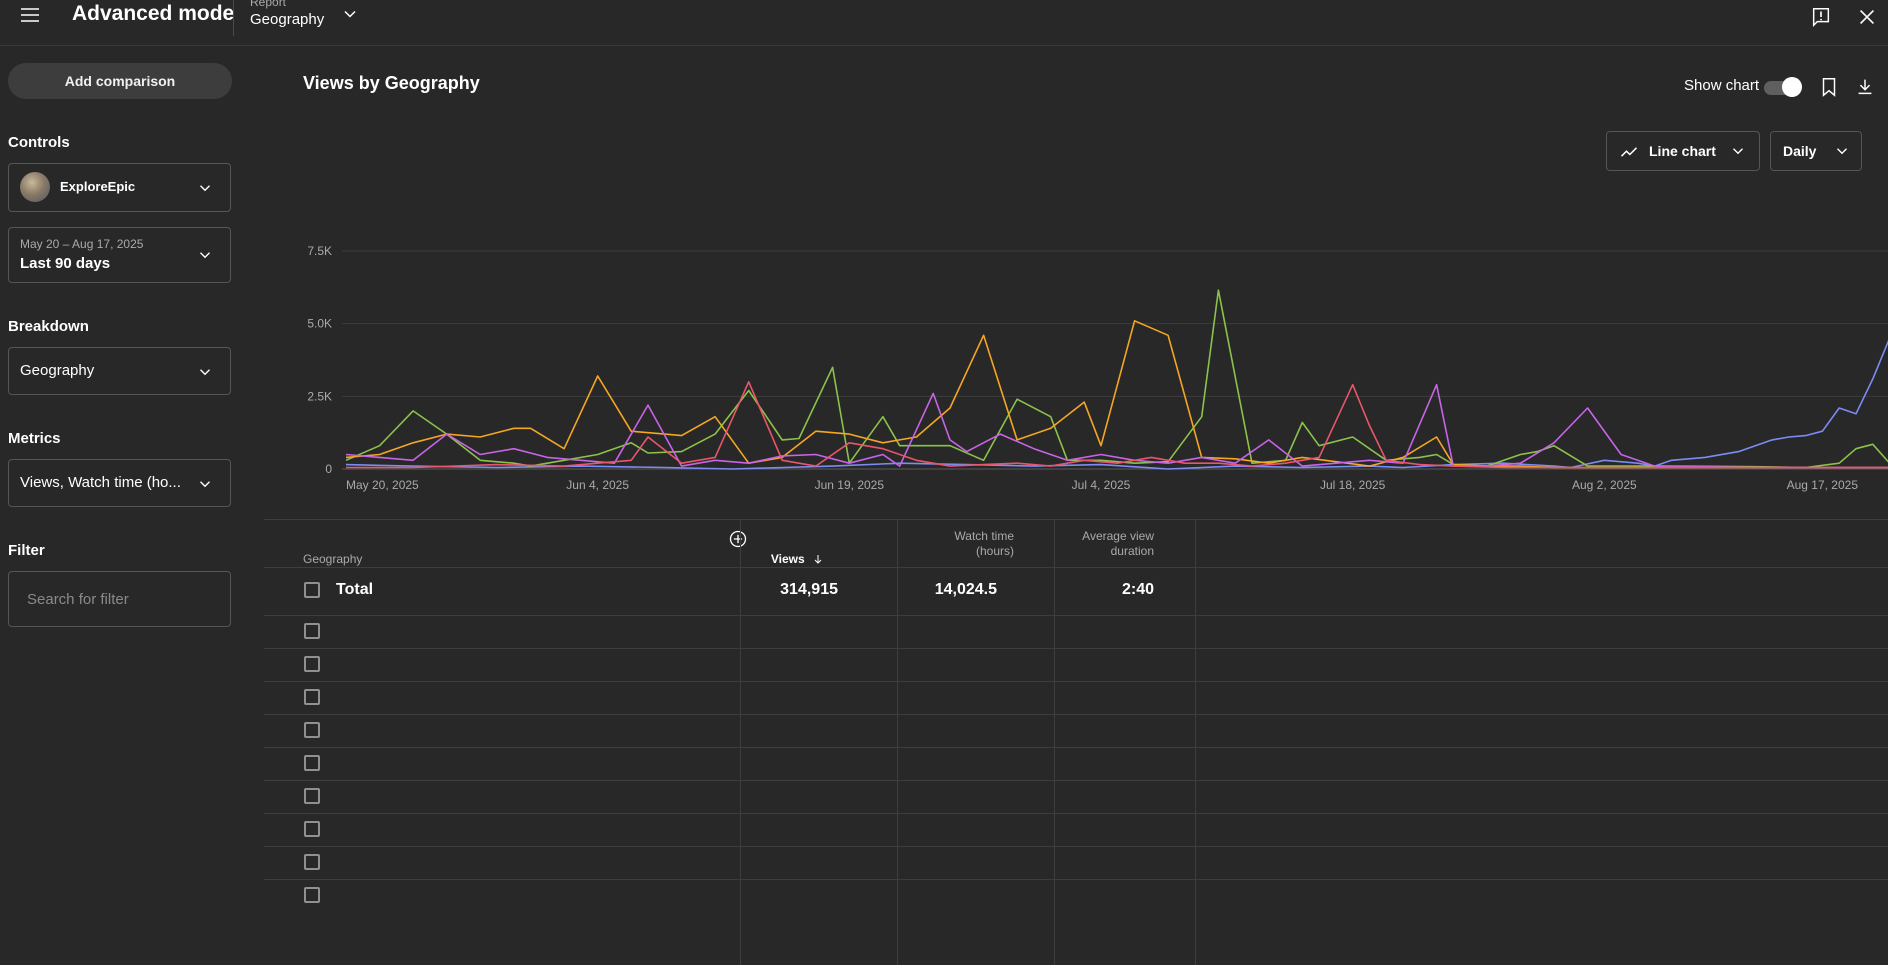 This screenshot has height=965, width=1888. What do you see at coordinates (738, 539) in the screenshot?
I see `add-column-icon` at bounding box center [738, 539].